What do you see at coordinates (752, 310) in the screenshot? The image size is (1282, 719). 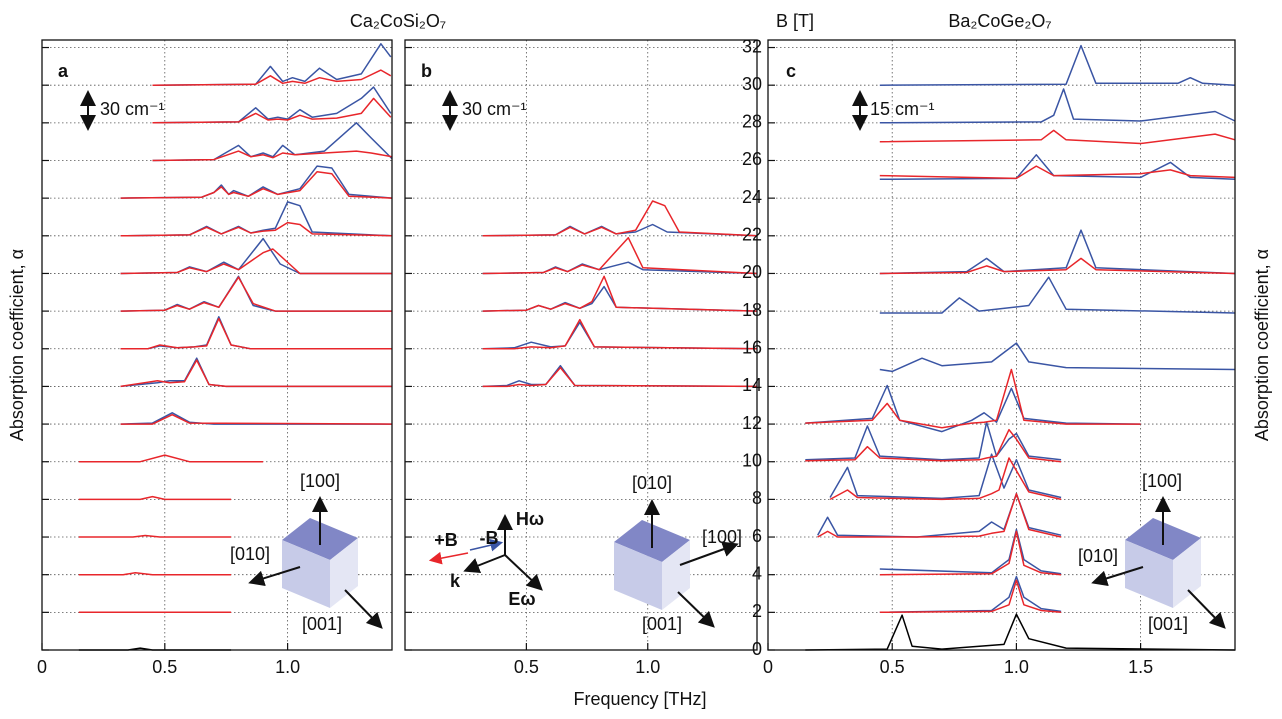 I see `y-tick-label: 18` at bounding box center [752, 310].